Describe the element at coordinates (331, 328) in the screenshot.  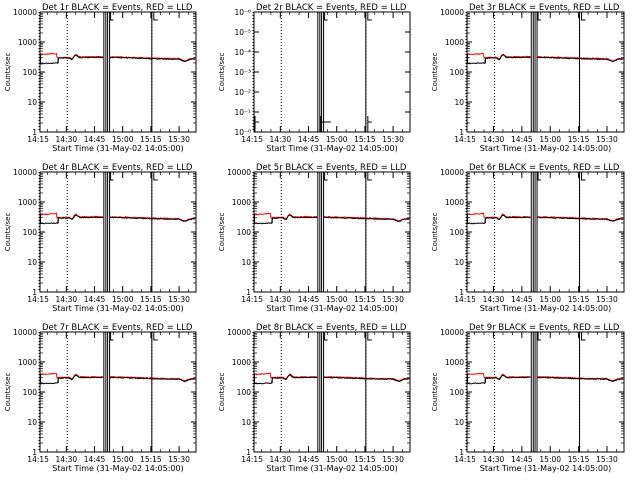
I see `chart-title: Det 8r BLACK = Events, RED = LLD` at that location.